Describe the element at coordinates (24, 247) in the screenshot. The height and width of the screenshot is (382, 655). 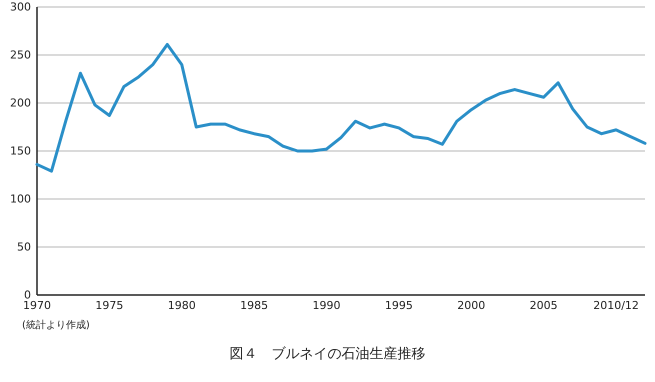
I see `y-tick-label: 50` at that location.